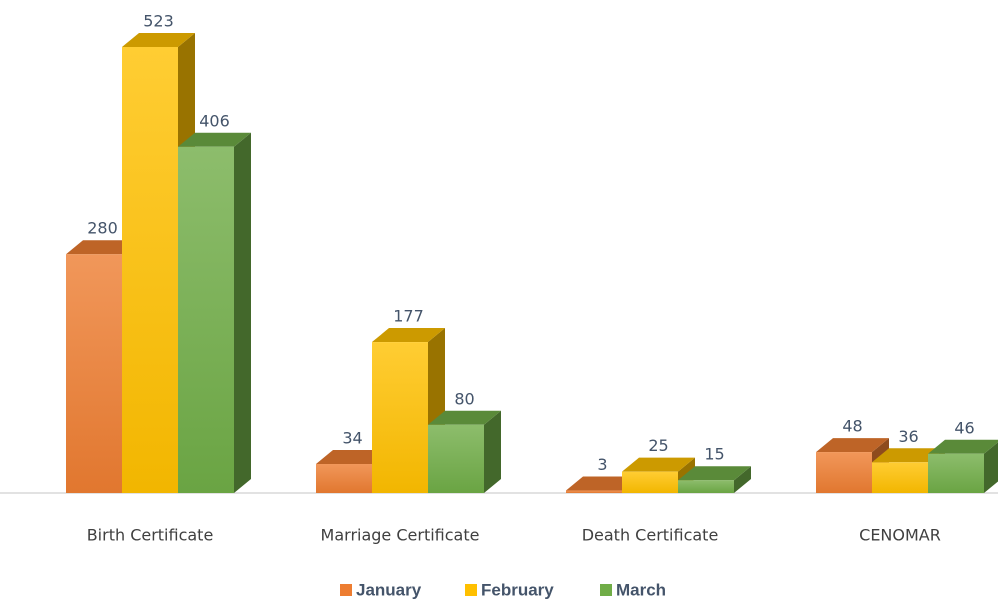 The width and height of the screenshot is (998, 602). What do you see at coordinates (900, 535) in the screenshot?
I see `x-tick-label: CENOMAR` at bounding box center [900, 535].